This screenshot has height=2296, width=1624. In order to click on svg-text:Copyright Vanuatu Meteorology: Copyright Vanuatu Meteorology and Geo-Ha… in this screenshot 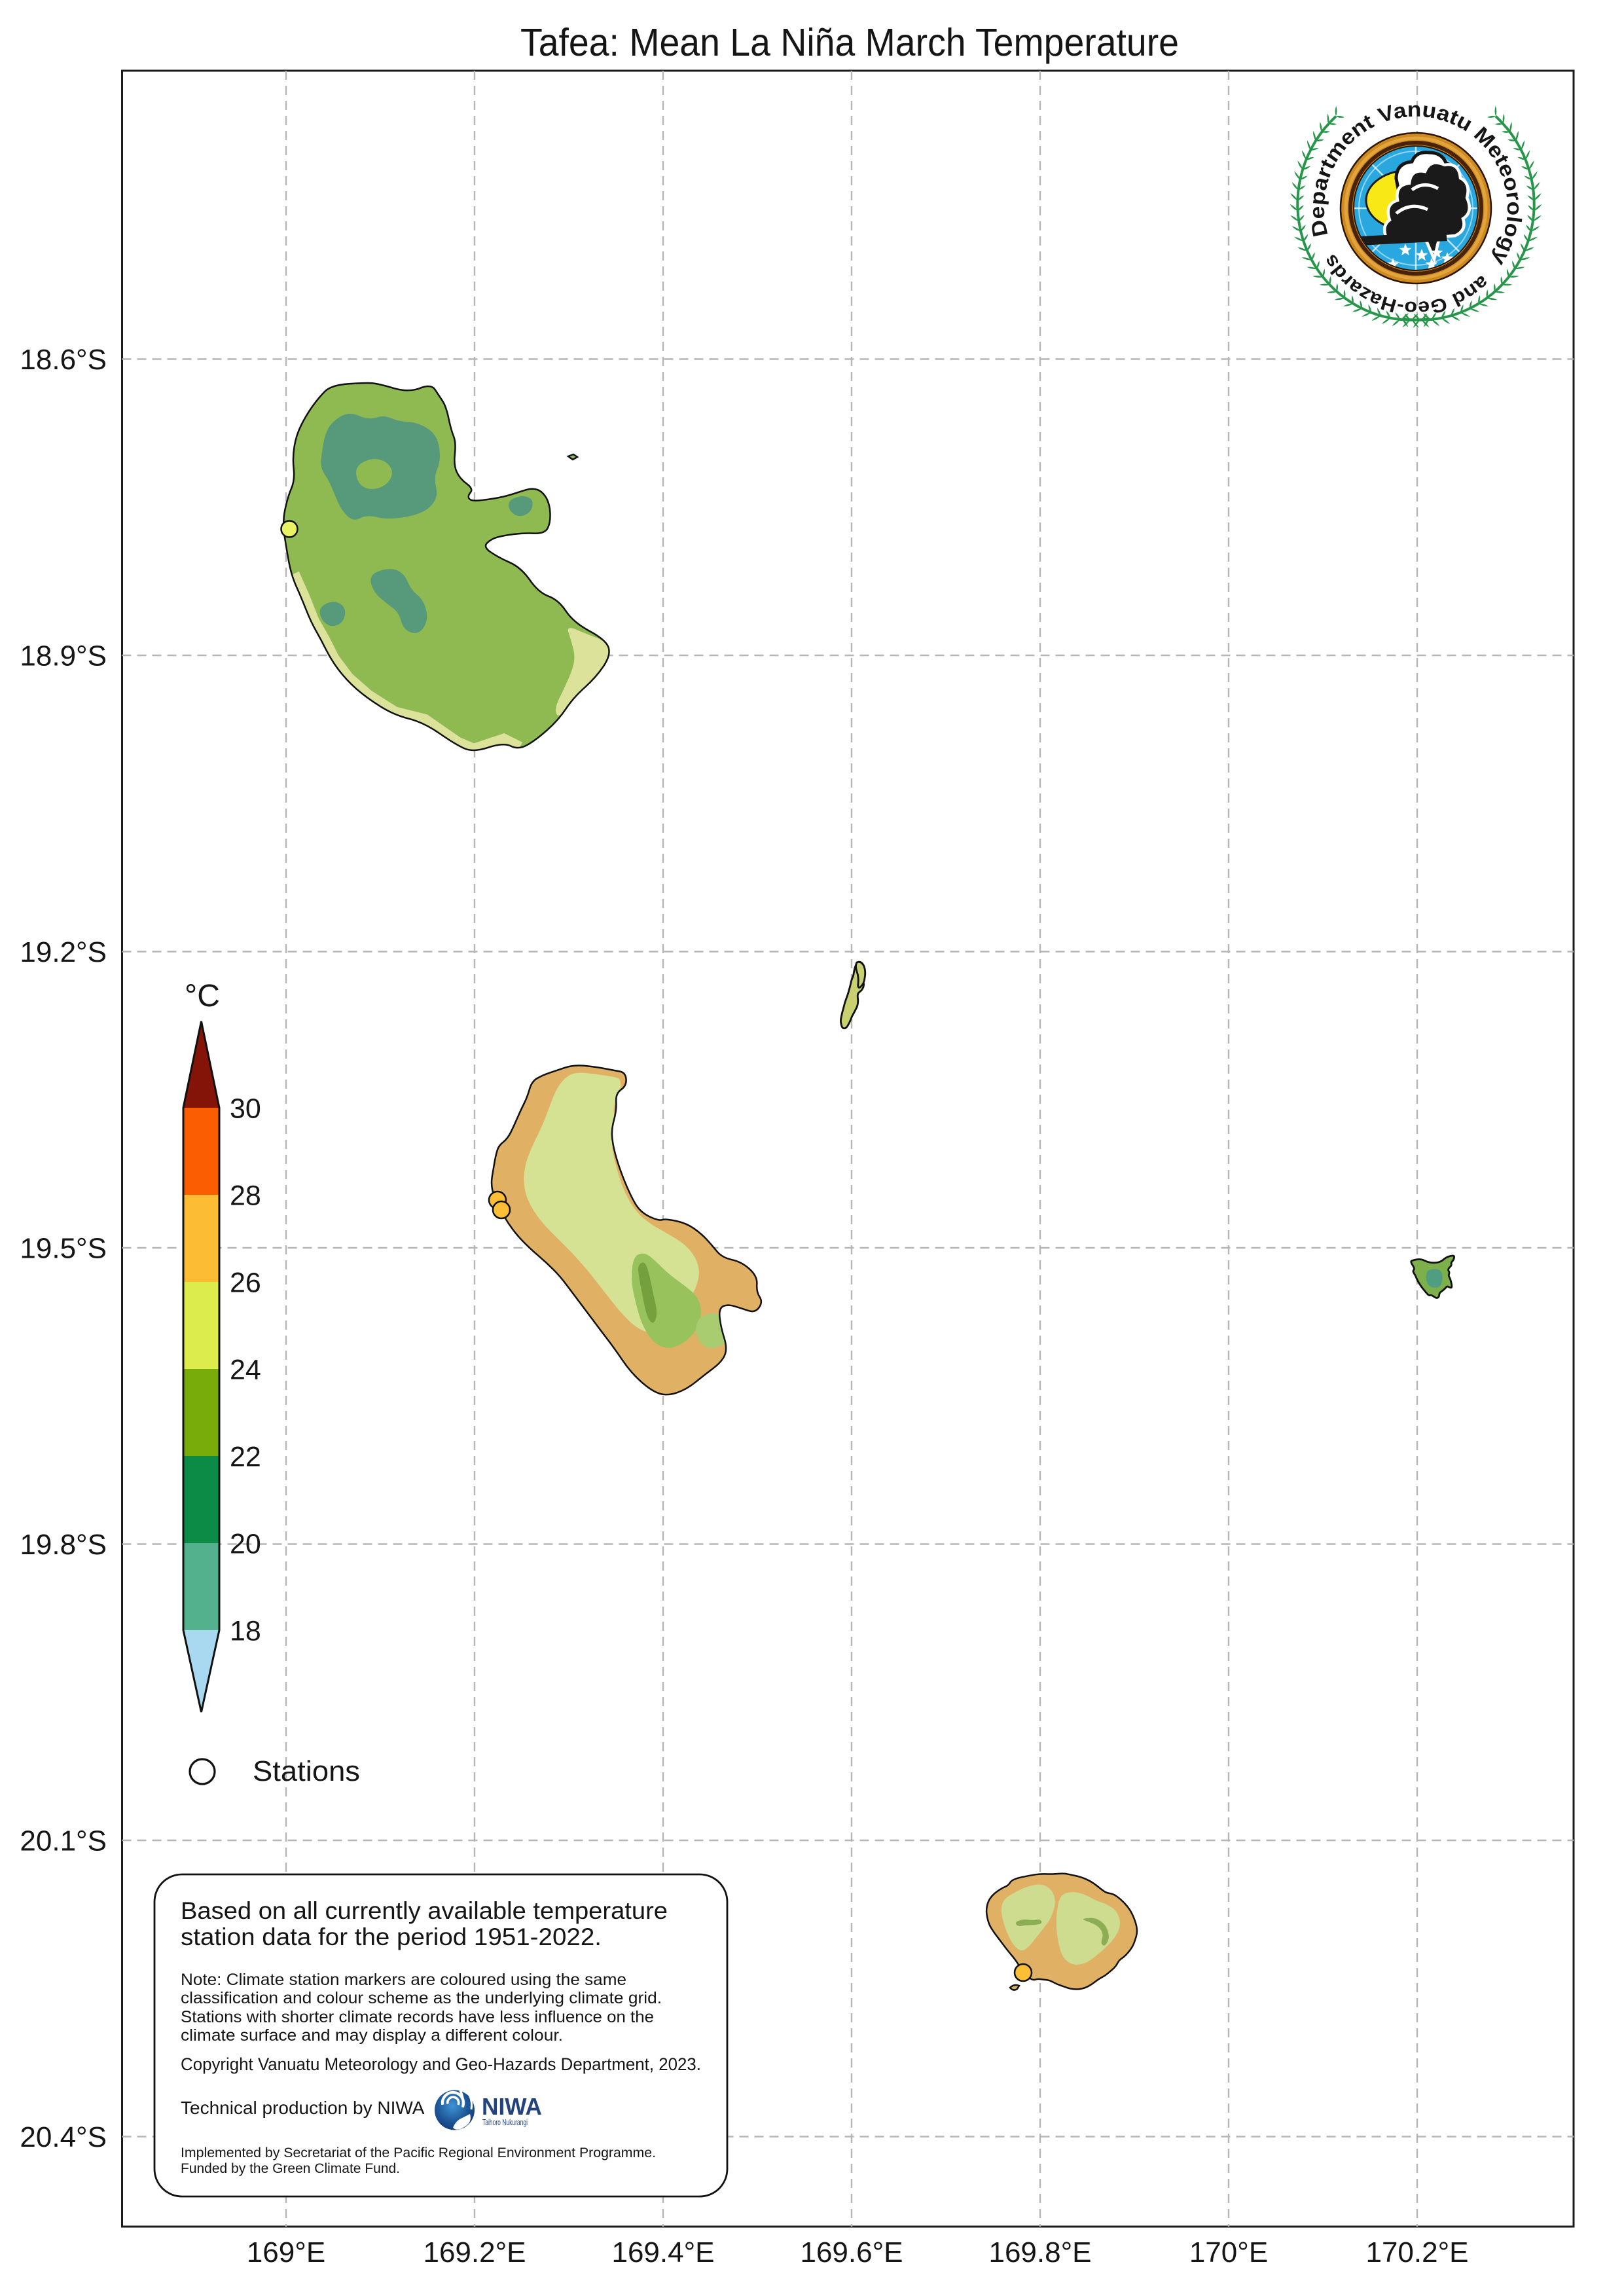, I will do `click(441, 2064)`.